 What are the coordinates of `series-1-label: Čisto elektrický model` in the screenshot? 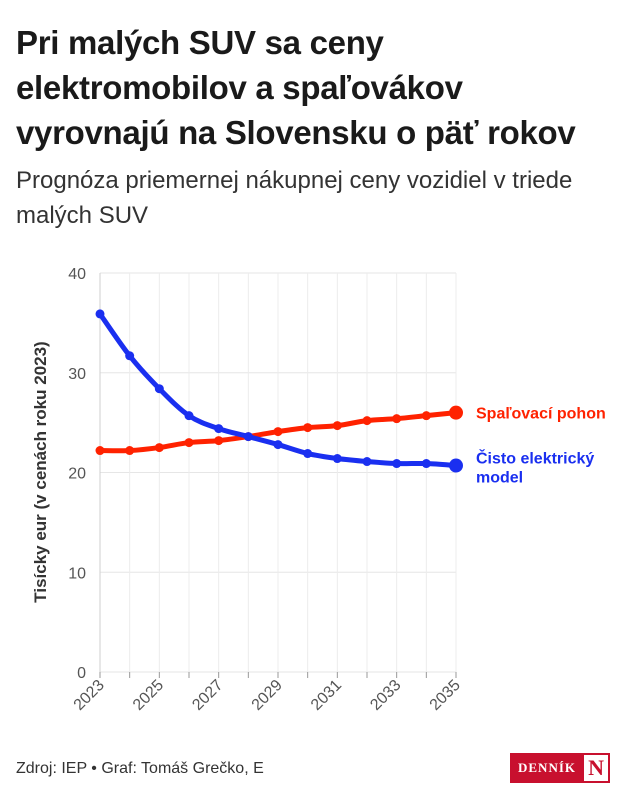 It's located at (535, 468).